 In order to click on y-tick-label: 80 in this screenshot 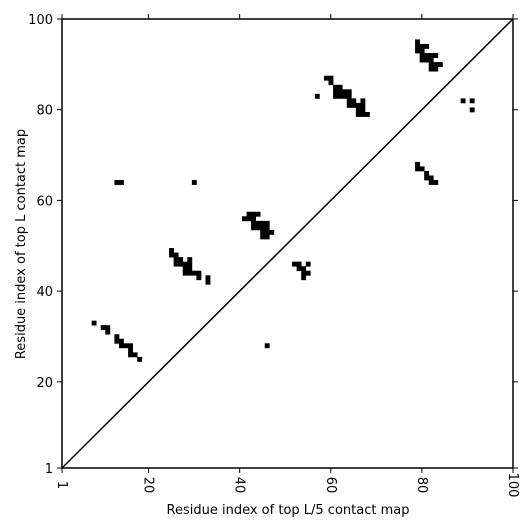, I will do `click(44, 111)`.